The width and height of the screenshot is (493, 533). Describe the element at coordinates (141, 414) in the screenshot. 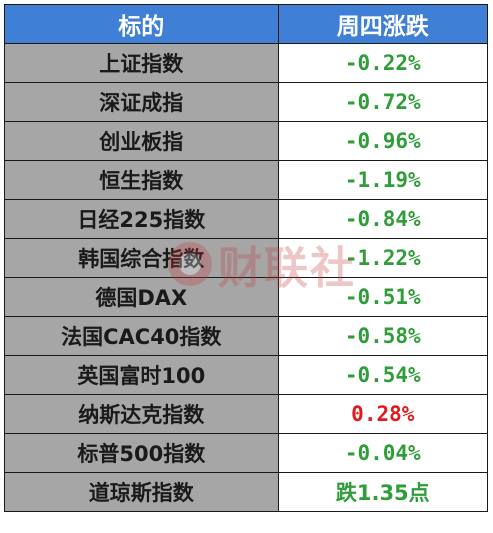

I see `index-name-cell: 纳斯达克指数` at that location.